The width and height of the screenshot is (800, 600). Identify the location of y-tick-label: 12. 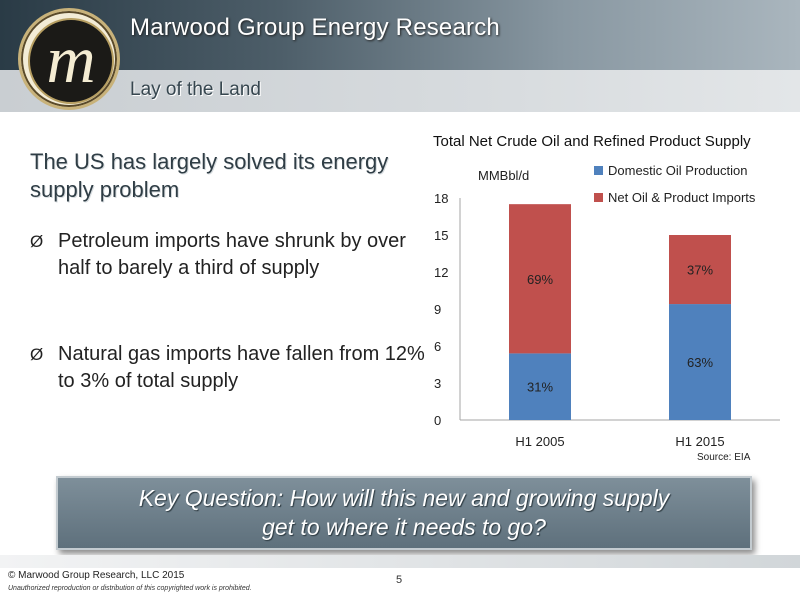
(441, 272).